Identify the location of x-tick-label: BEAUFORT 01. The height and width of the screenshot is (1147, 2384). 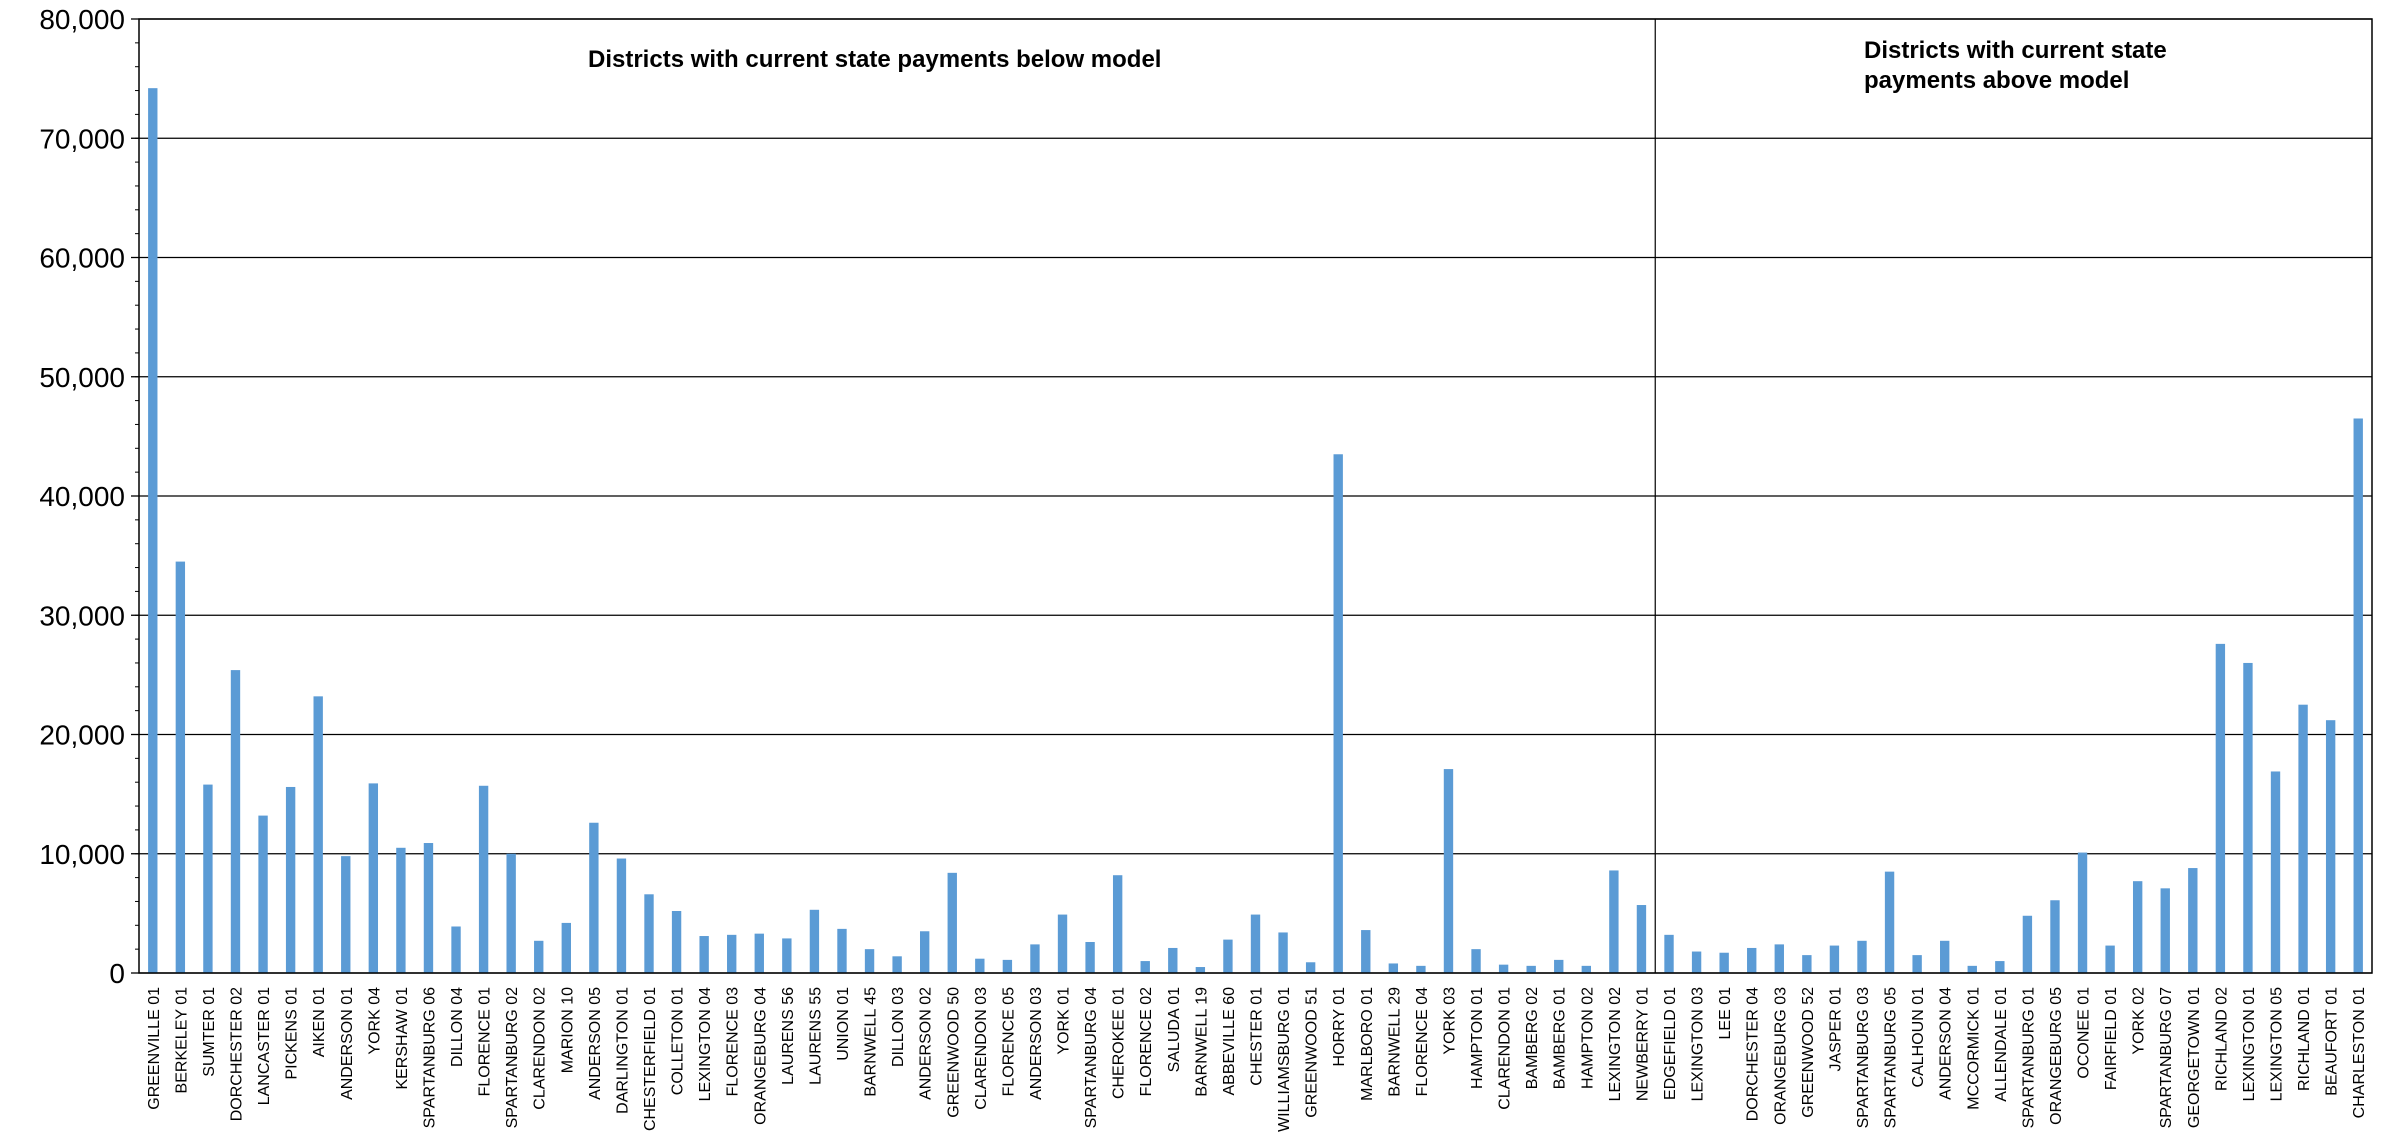
(2332, 1041).